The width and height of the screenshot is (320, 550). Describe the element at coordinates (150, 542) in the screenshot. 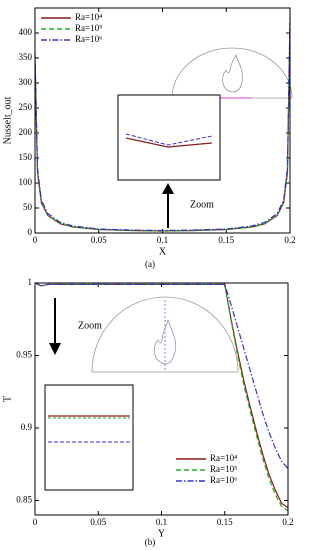

I see `caption: (b)` at that location.